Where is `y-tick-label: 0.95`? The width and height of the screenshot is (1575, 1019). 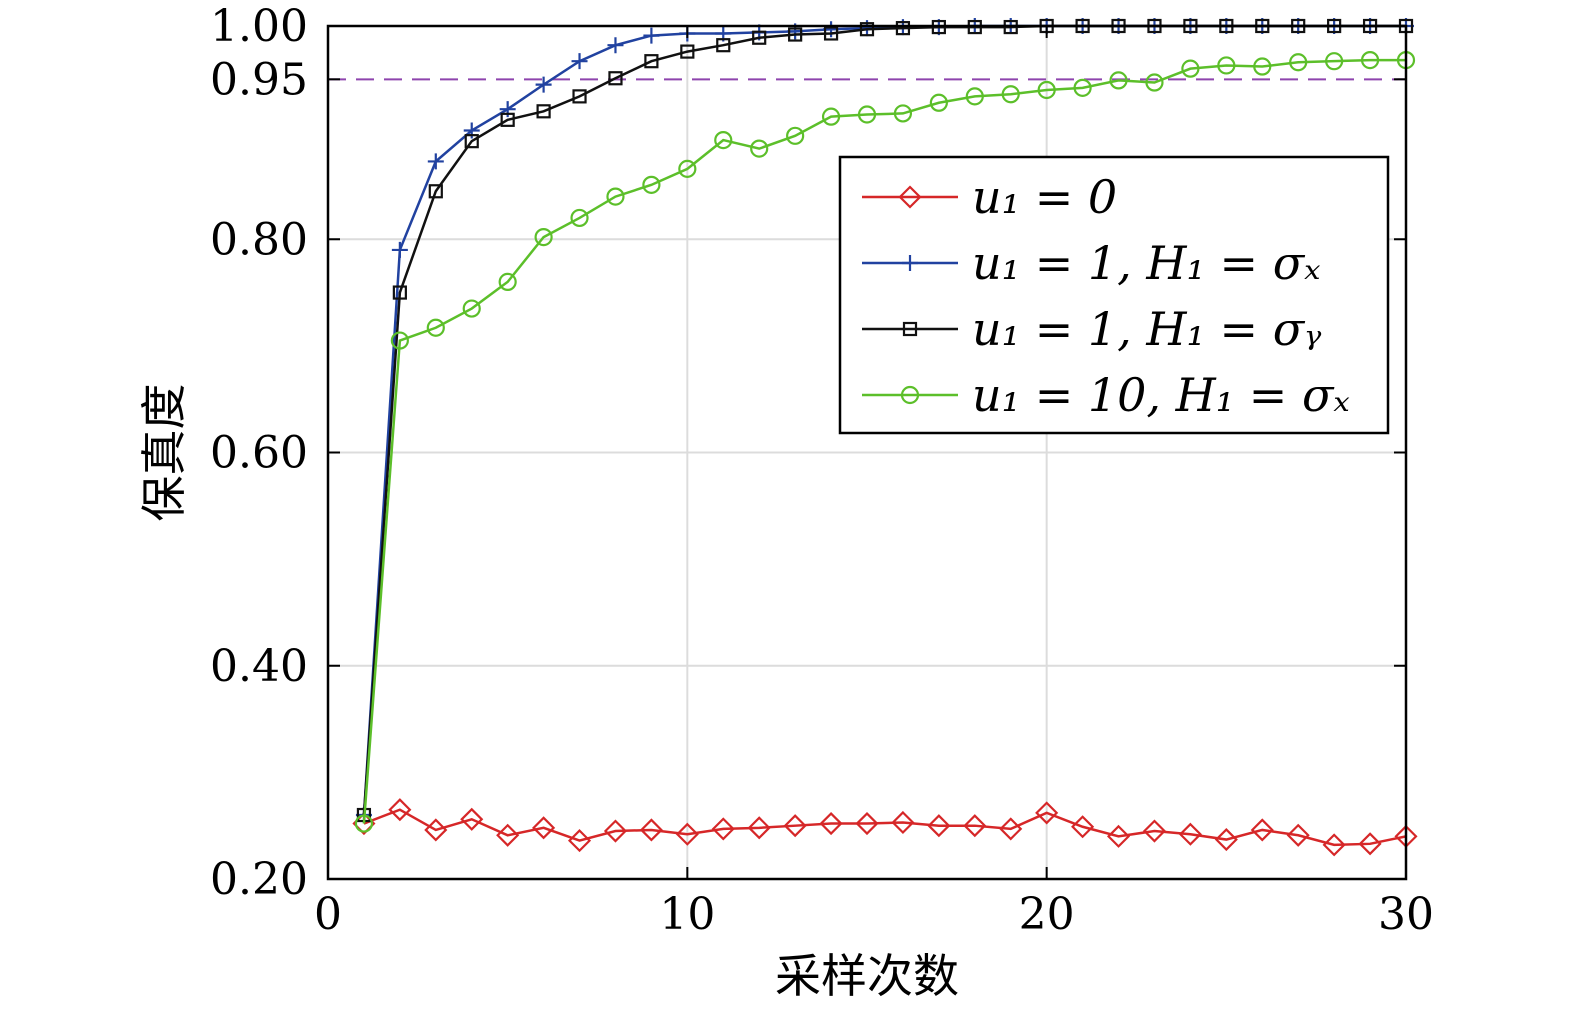
y-tick-label: 0.95 is located at coordinates (259, 79).